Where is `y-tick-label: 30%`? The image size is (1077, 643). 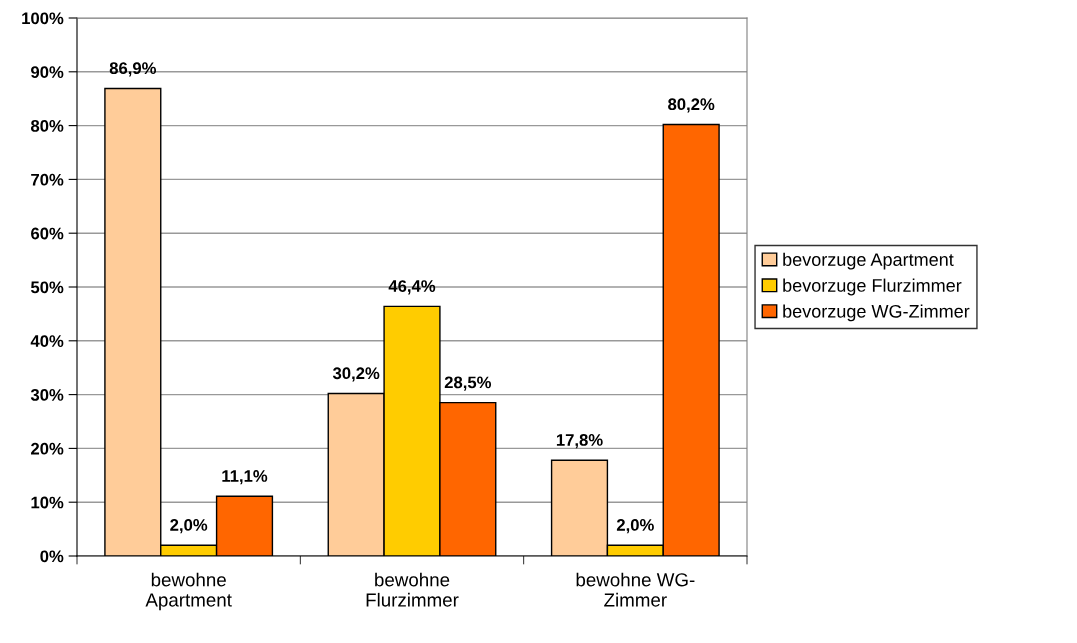
y-tick-label: 30% is located at coordinates (47, 395).